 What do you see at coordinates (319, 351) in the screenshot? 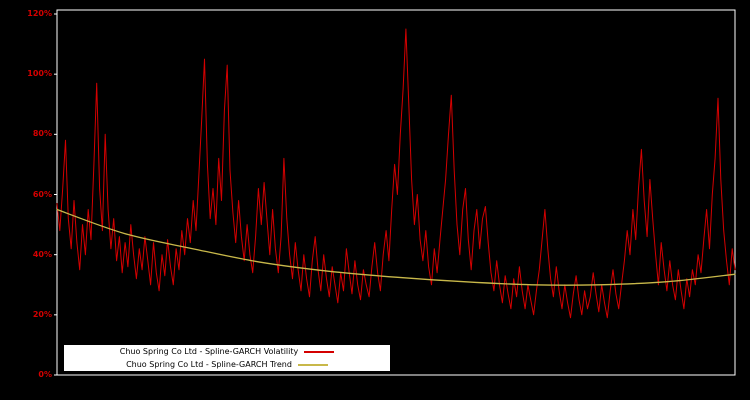
I see `legend-line-sample-volatility` at bounding box center [319, 351].